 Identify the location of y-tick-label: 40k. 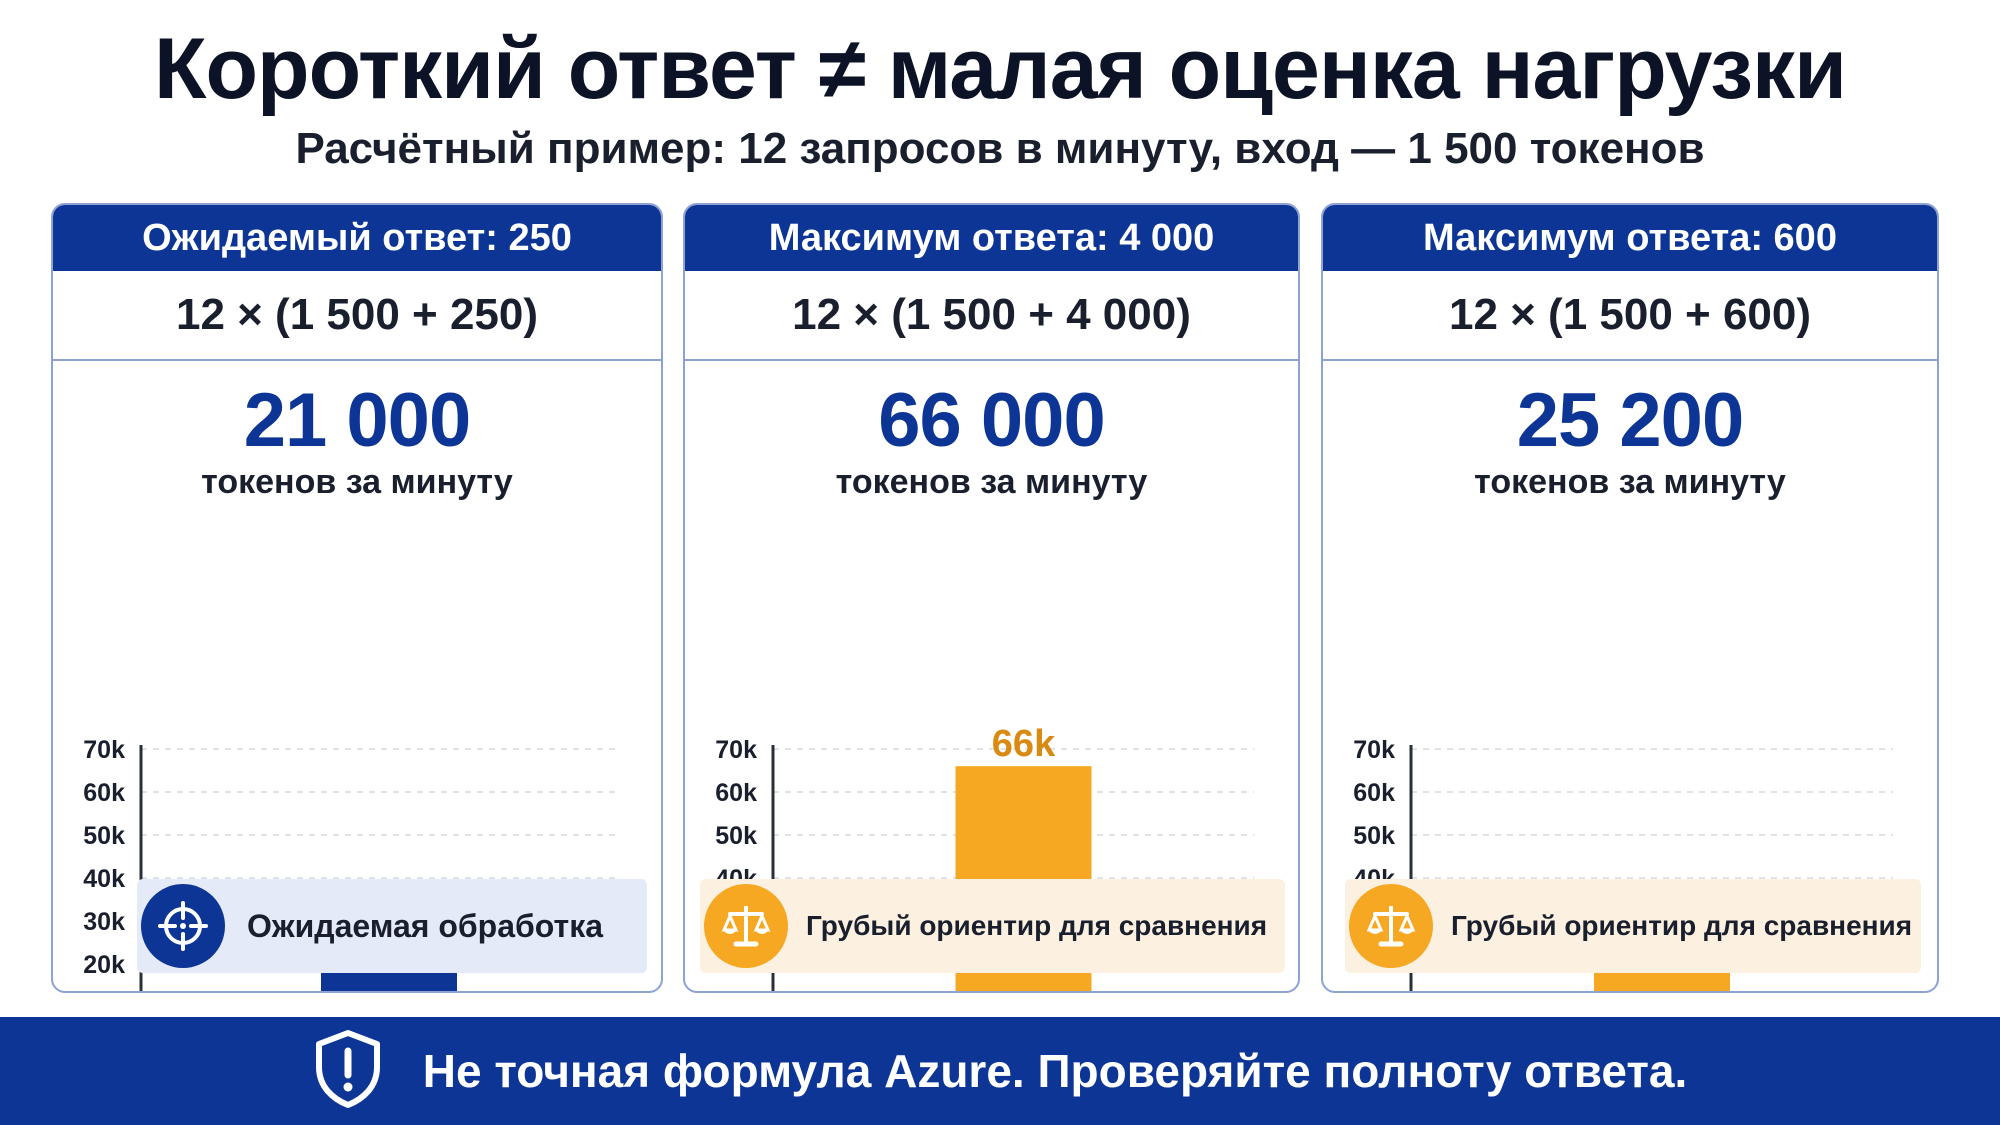
(104, 879).